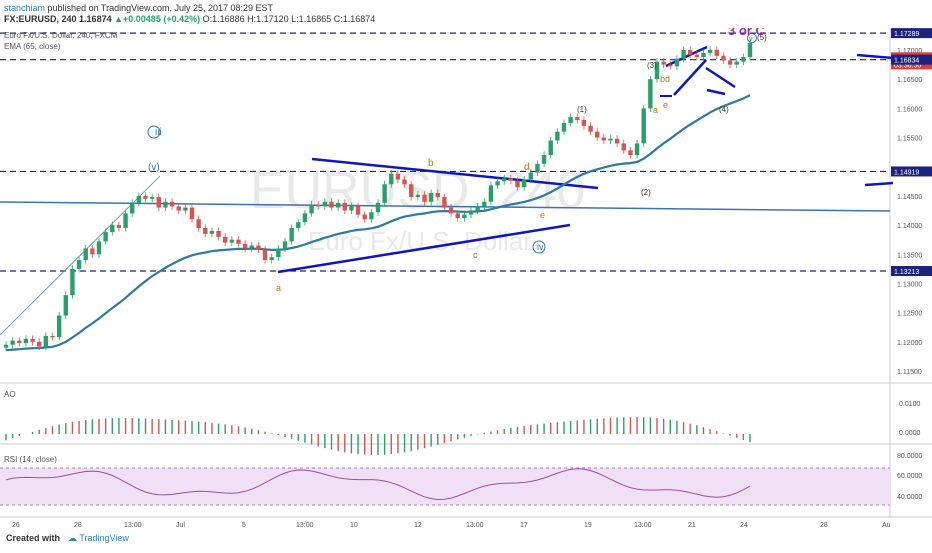  I want to click on wave-label-e-small: e, so click(665, 105).